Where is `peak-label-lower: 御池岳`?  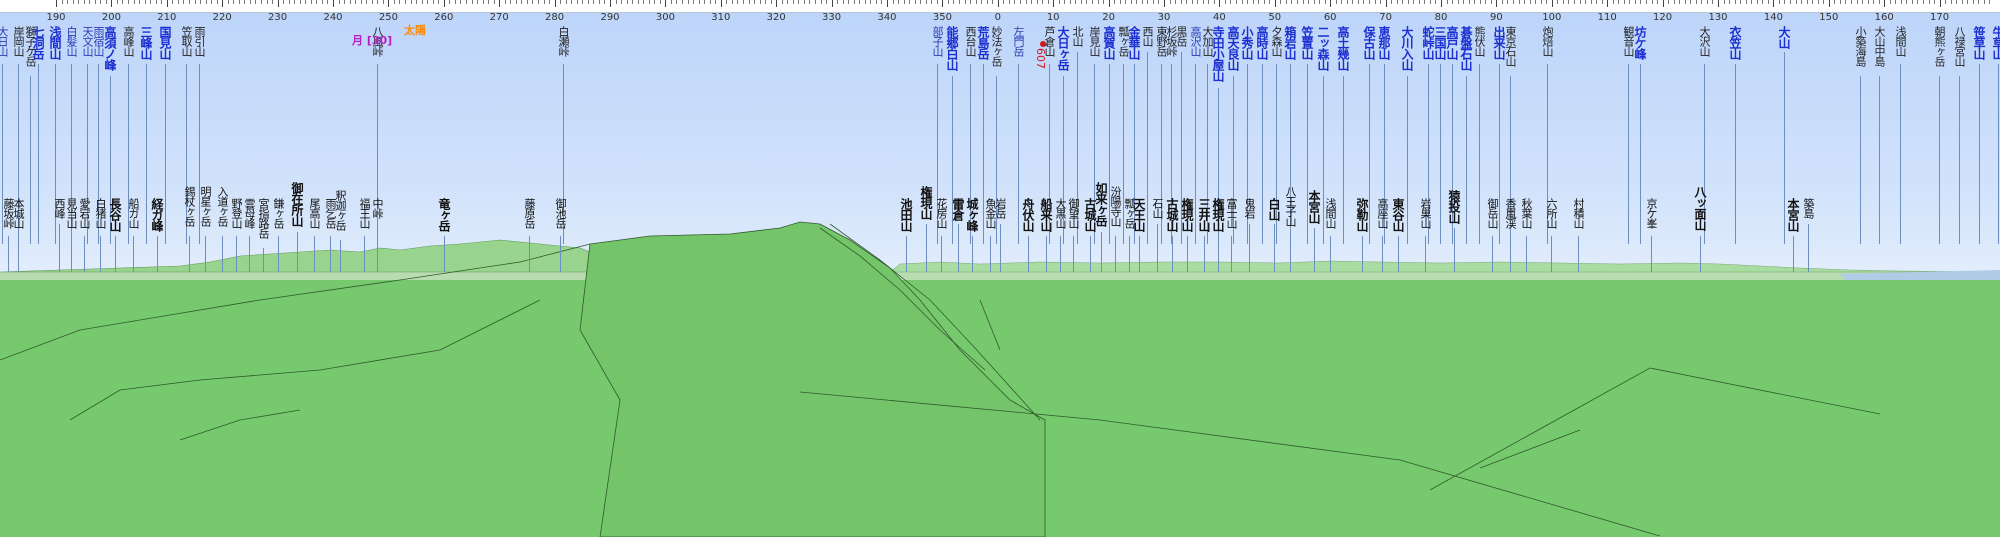
peak-label-lower: 御池岳 is located at coordinates (560, 235).